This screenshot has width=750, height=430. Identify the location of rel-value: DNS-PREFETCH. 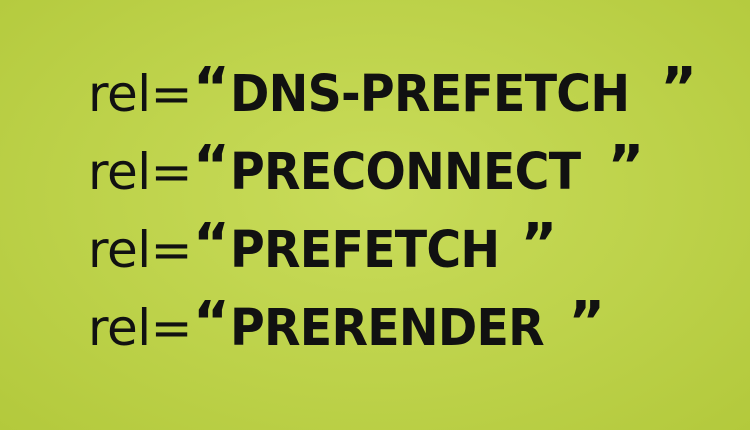
(429, 94).